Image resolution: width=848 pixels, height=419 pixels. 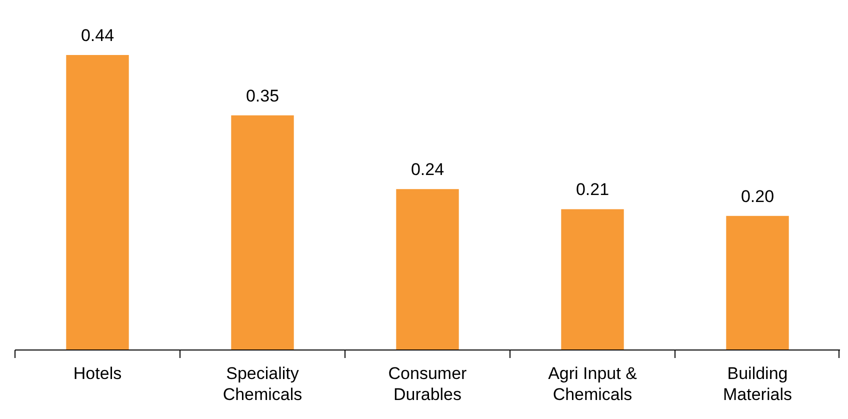 What do you see at coordinates (757, 384) in the screenshot?
I see `x-tick-label: Building Materials` at bounding box center [757, 384].